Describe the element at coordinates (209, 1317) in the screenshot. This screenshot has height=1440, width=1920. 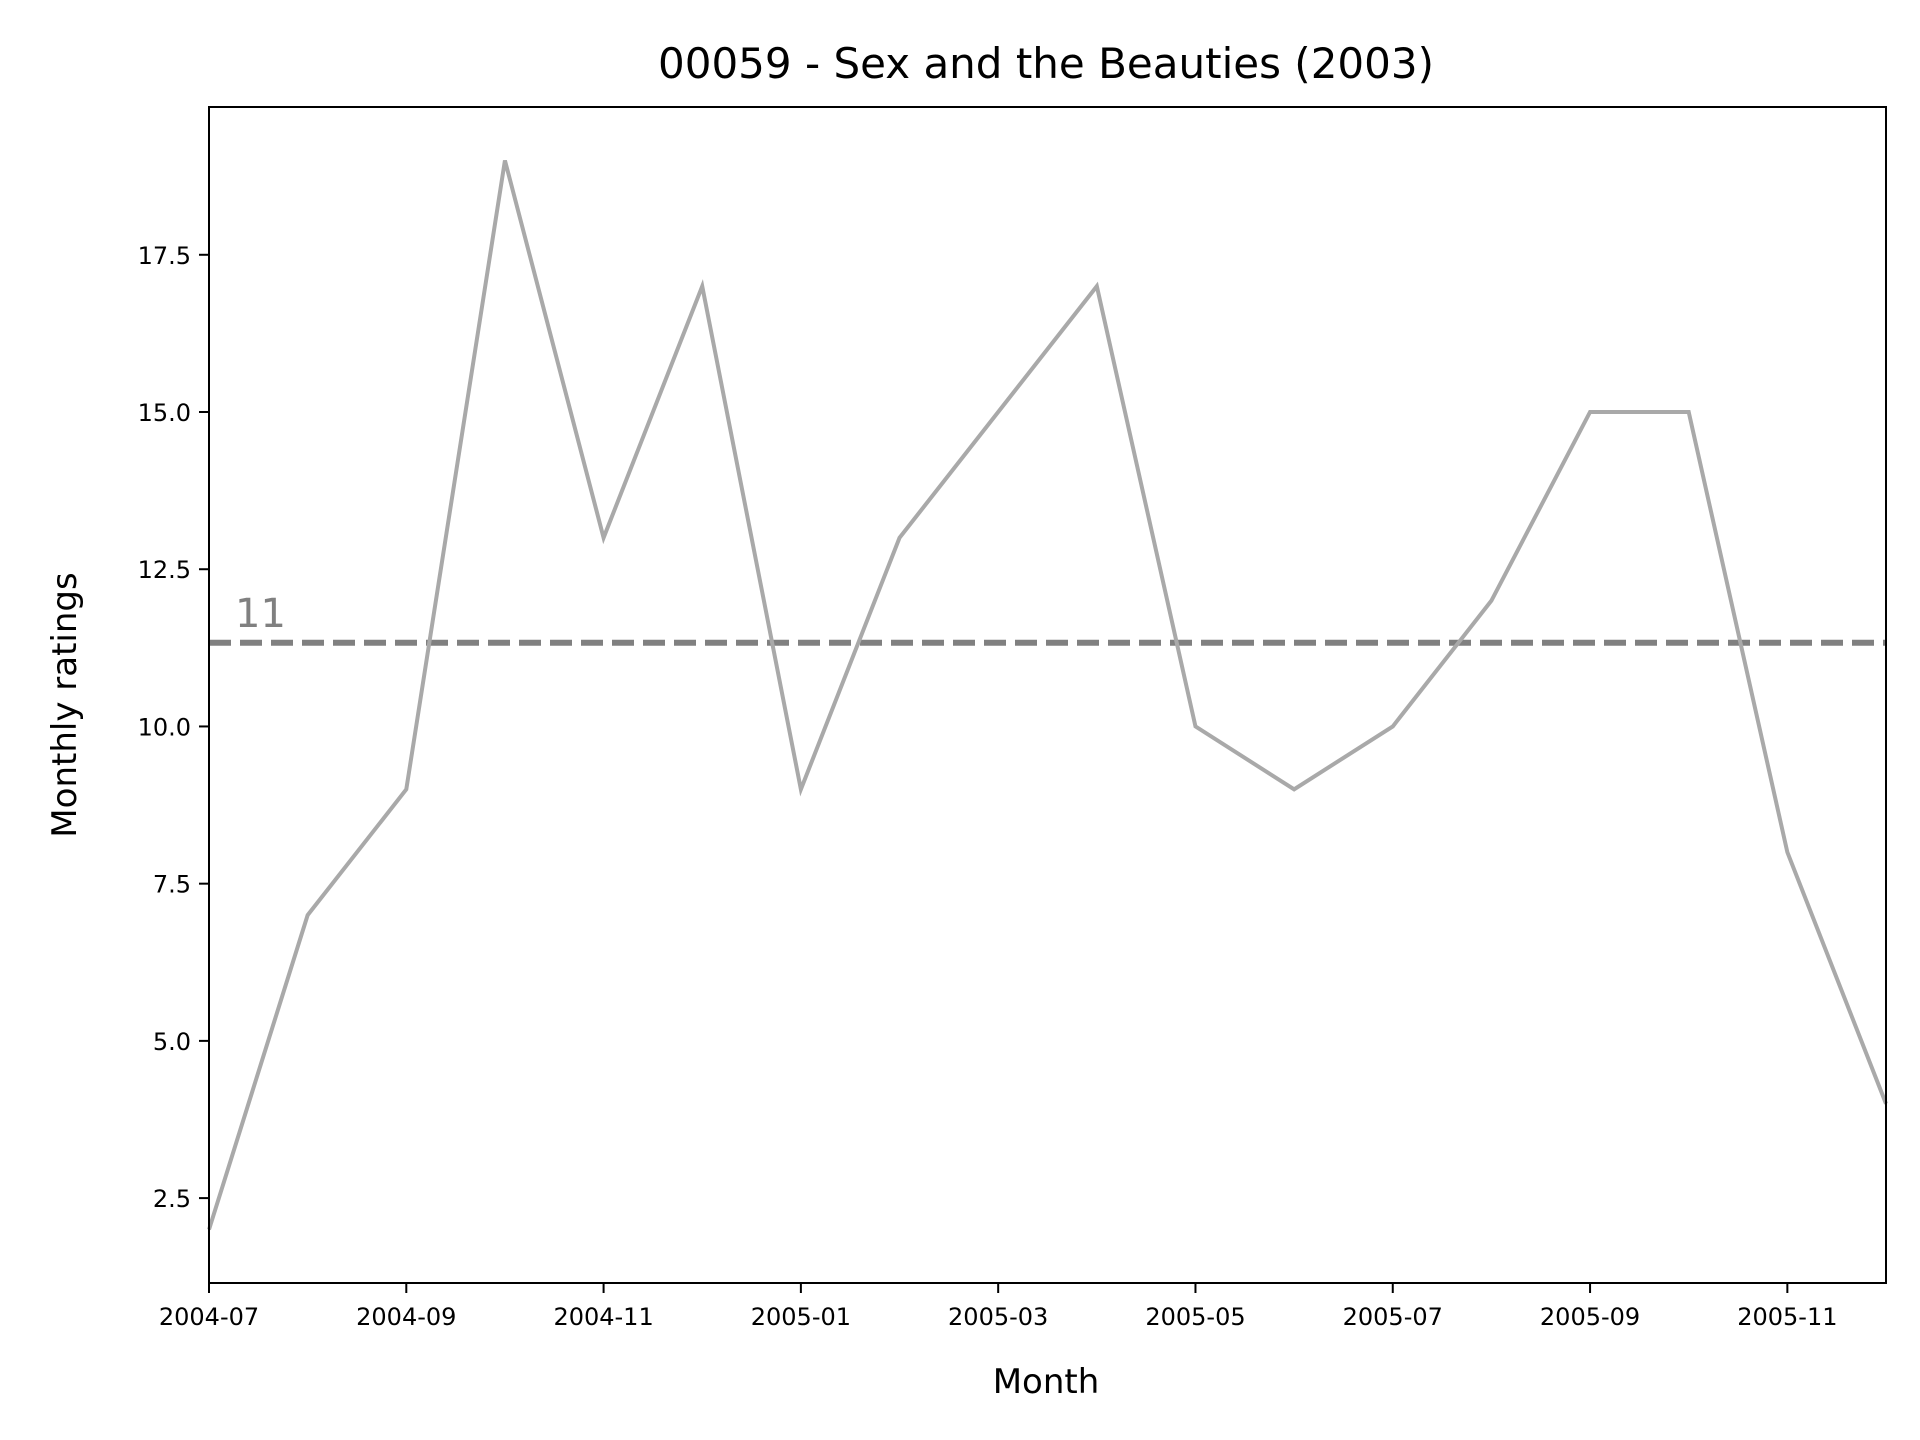
I see `x-tick-label: 2004-07` at that location.